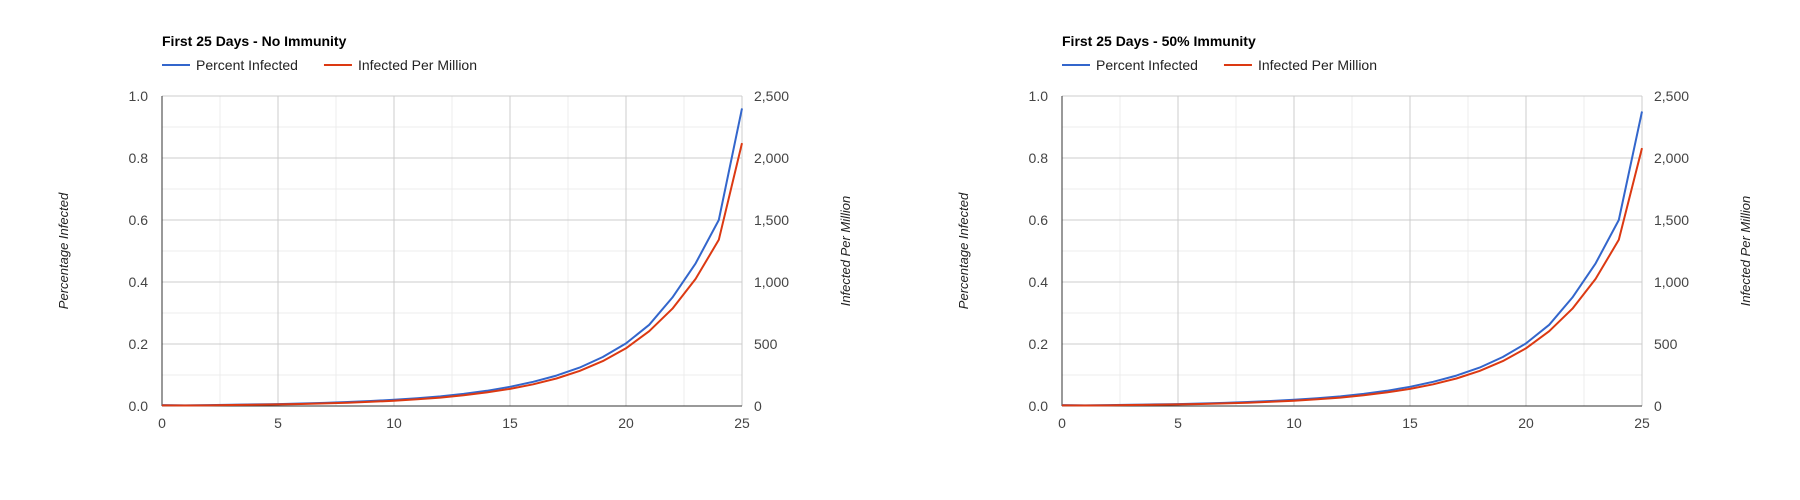 This screenshot has height=500, width=1800. Describe the element at coordinates (254, 41) in the screenshot. I see `chart-title: First 25 Days - No Immunity` at that location.